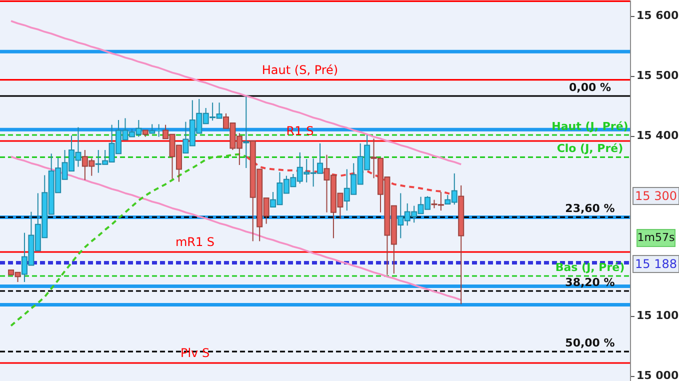  I want to click on y-tick-label: 15 100, so click(657, 315).